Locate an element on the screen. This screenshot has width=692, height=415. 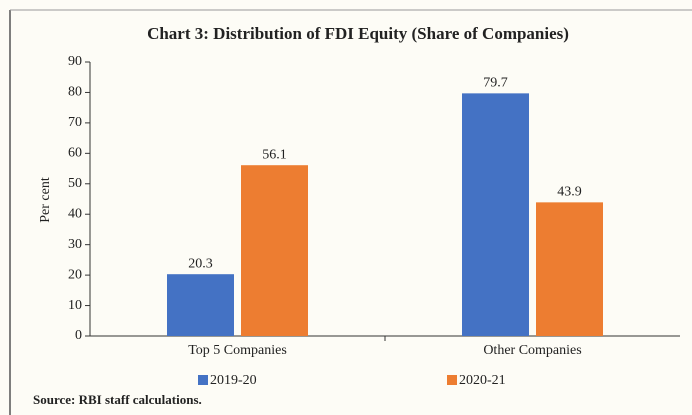
y-tick-label: 20 is located at coordinates (75, 274).